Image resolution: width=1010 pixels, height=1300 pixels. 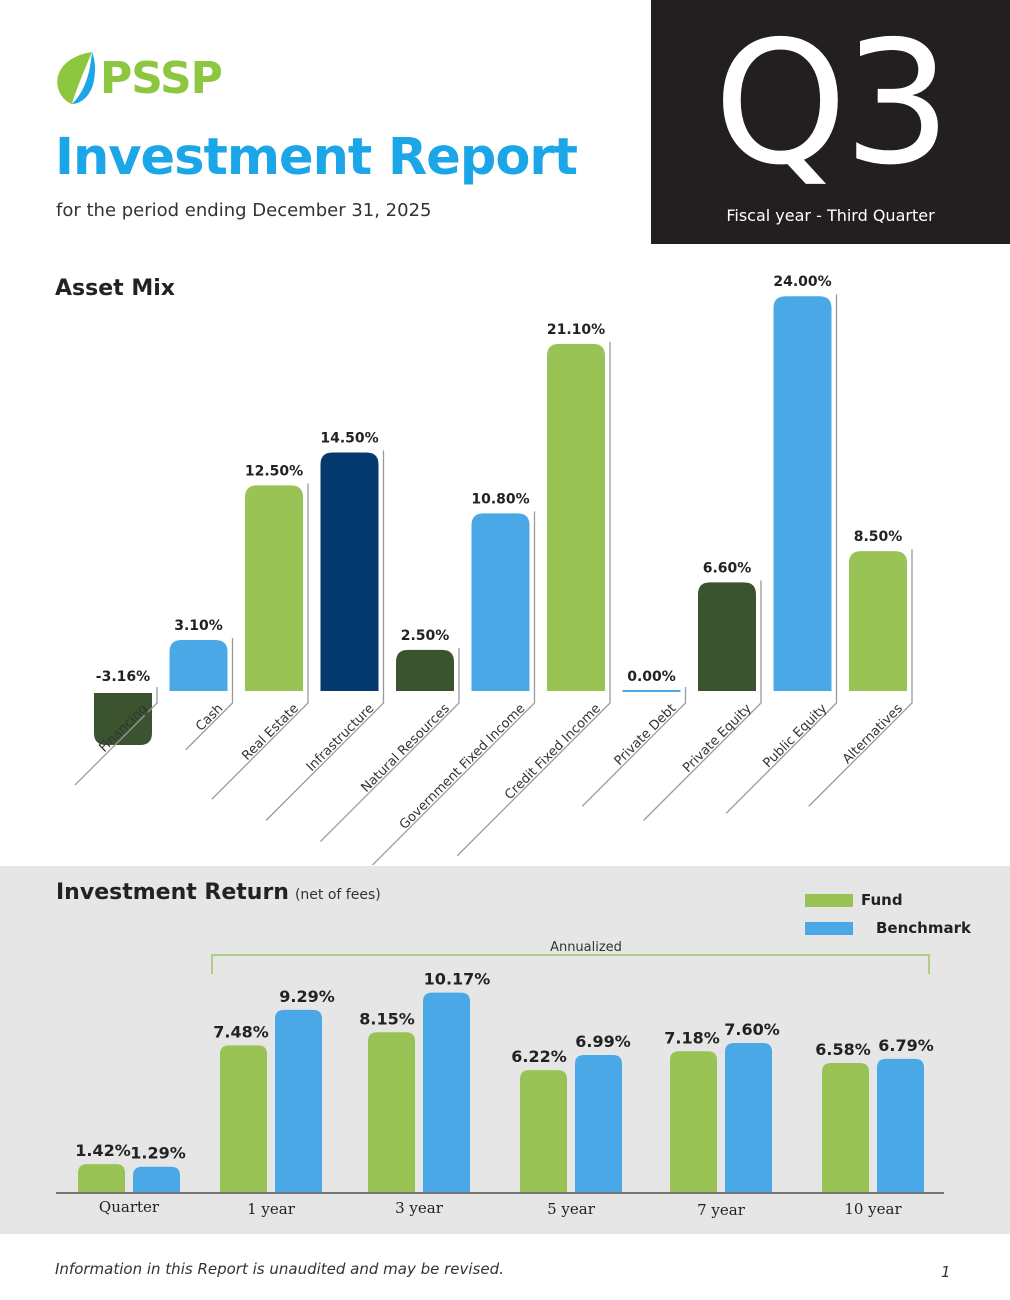 What do you see at coordinates (76, 78) in the screenshot?
I see `leaf-icon` at bounding box center [76, 78].